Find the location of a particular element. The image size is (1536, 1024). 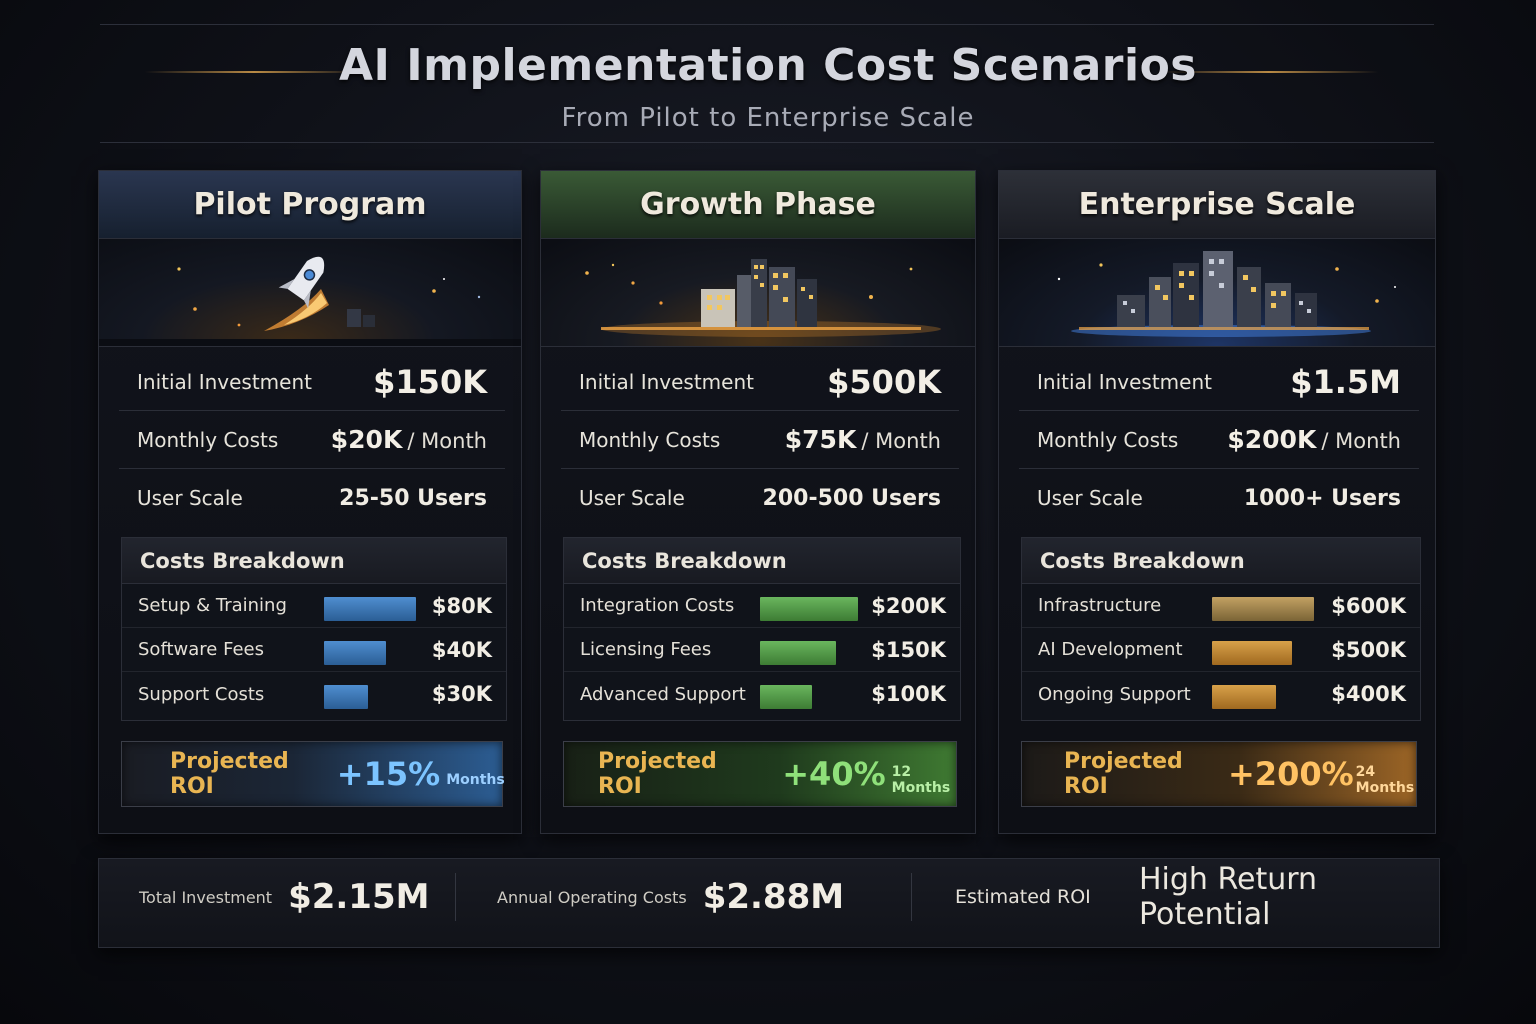

monthly-costs-row: Monthly Costs $20K / Month is located at coordinates (312, 440).